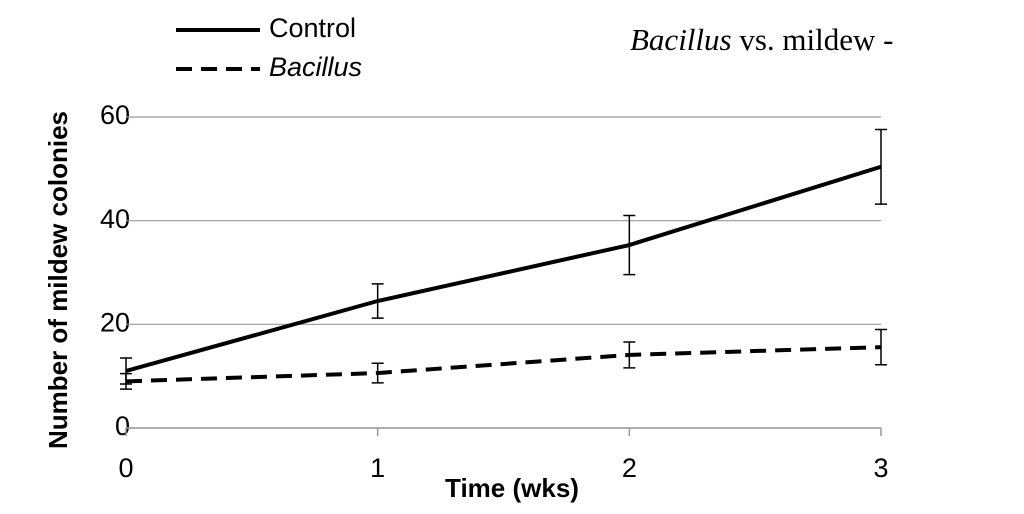  What do you see at coordinates (512, 488) in the screenshot?
I see `x-axis-label: Time (wks)` at bounding box center [512, 488].